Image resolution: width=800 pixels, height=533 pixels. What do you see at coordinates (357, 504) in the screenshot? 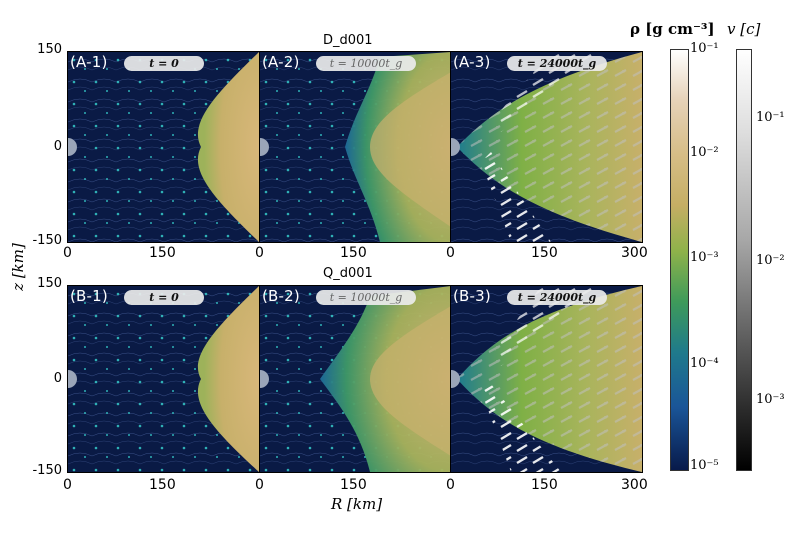
I see `x-axis-label: R [km]` at bounding box center [357, 504].